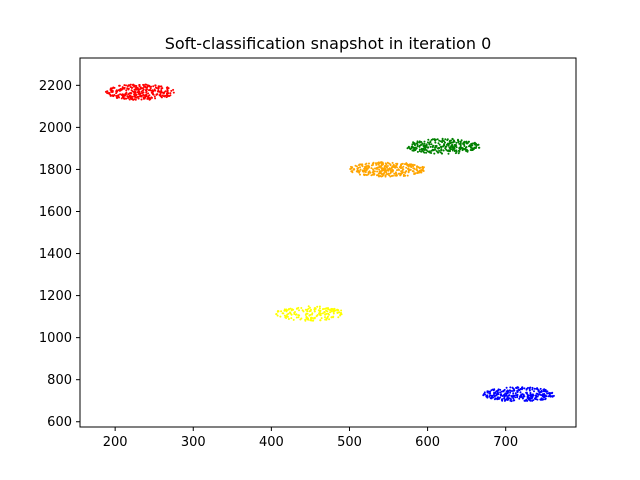  What do you see at coordinates (55, 254) in the screenshot?
I see `y-tick-label: 1400` at bounding box center [55, 254].